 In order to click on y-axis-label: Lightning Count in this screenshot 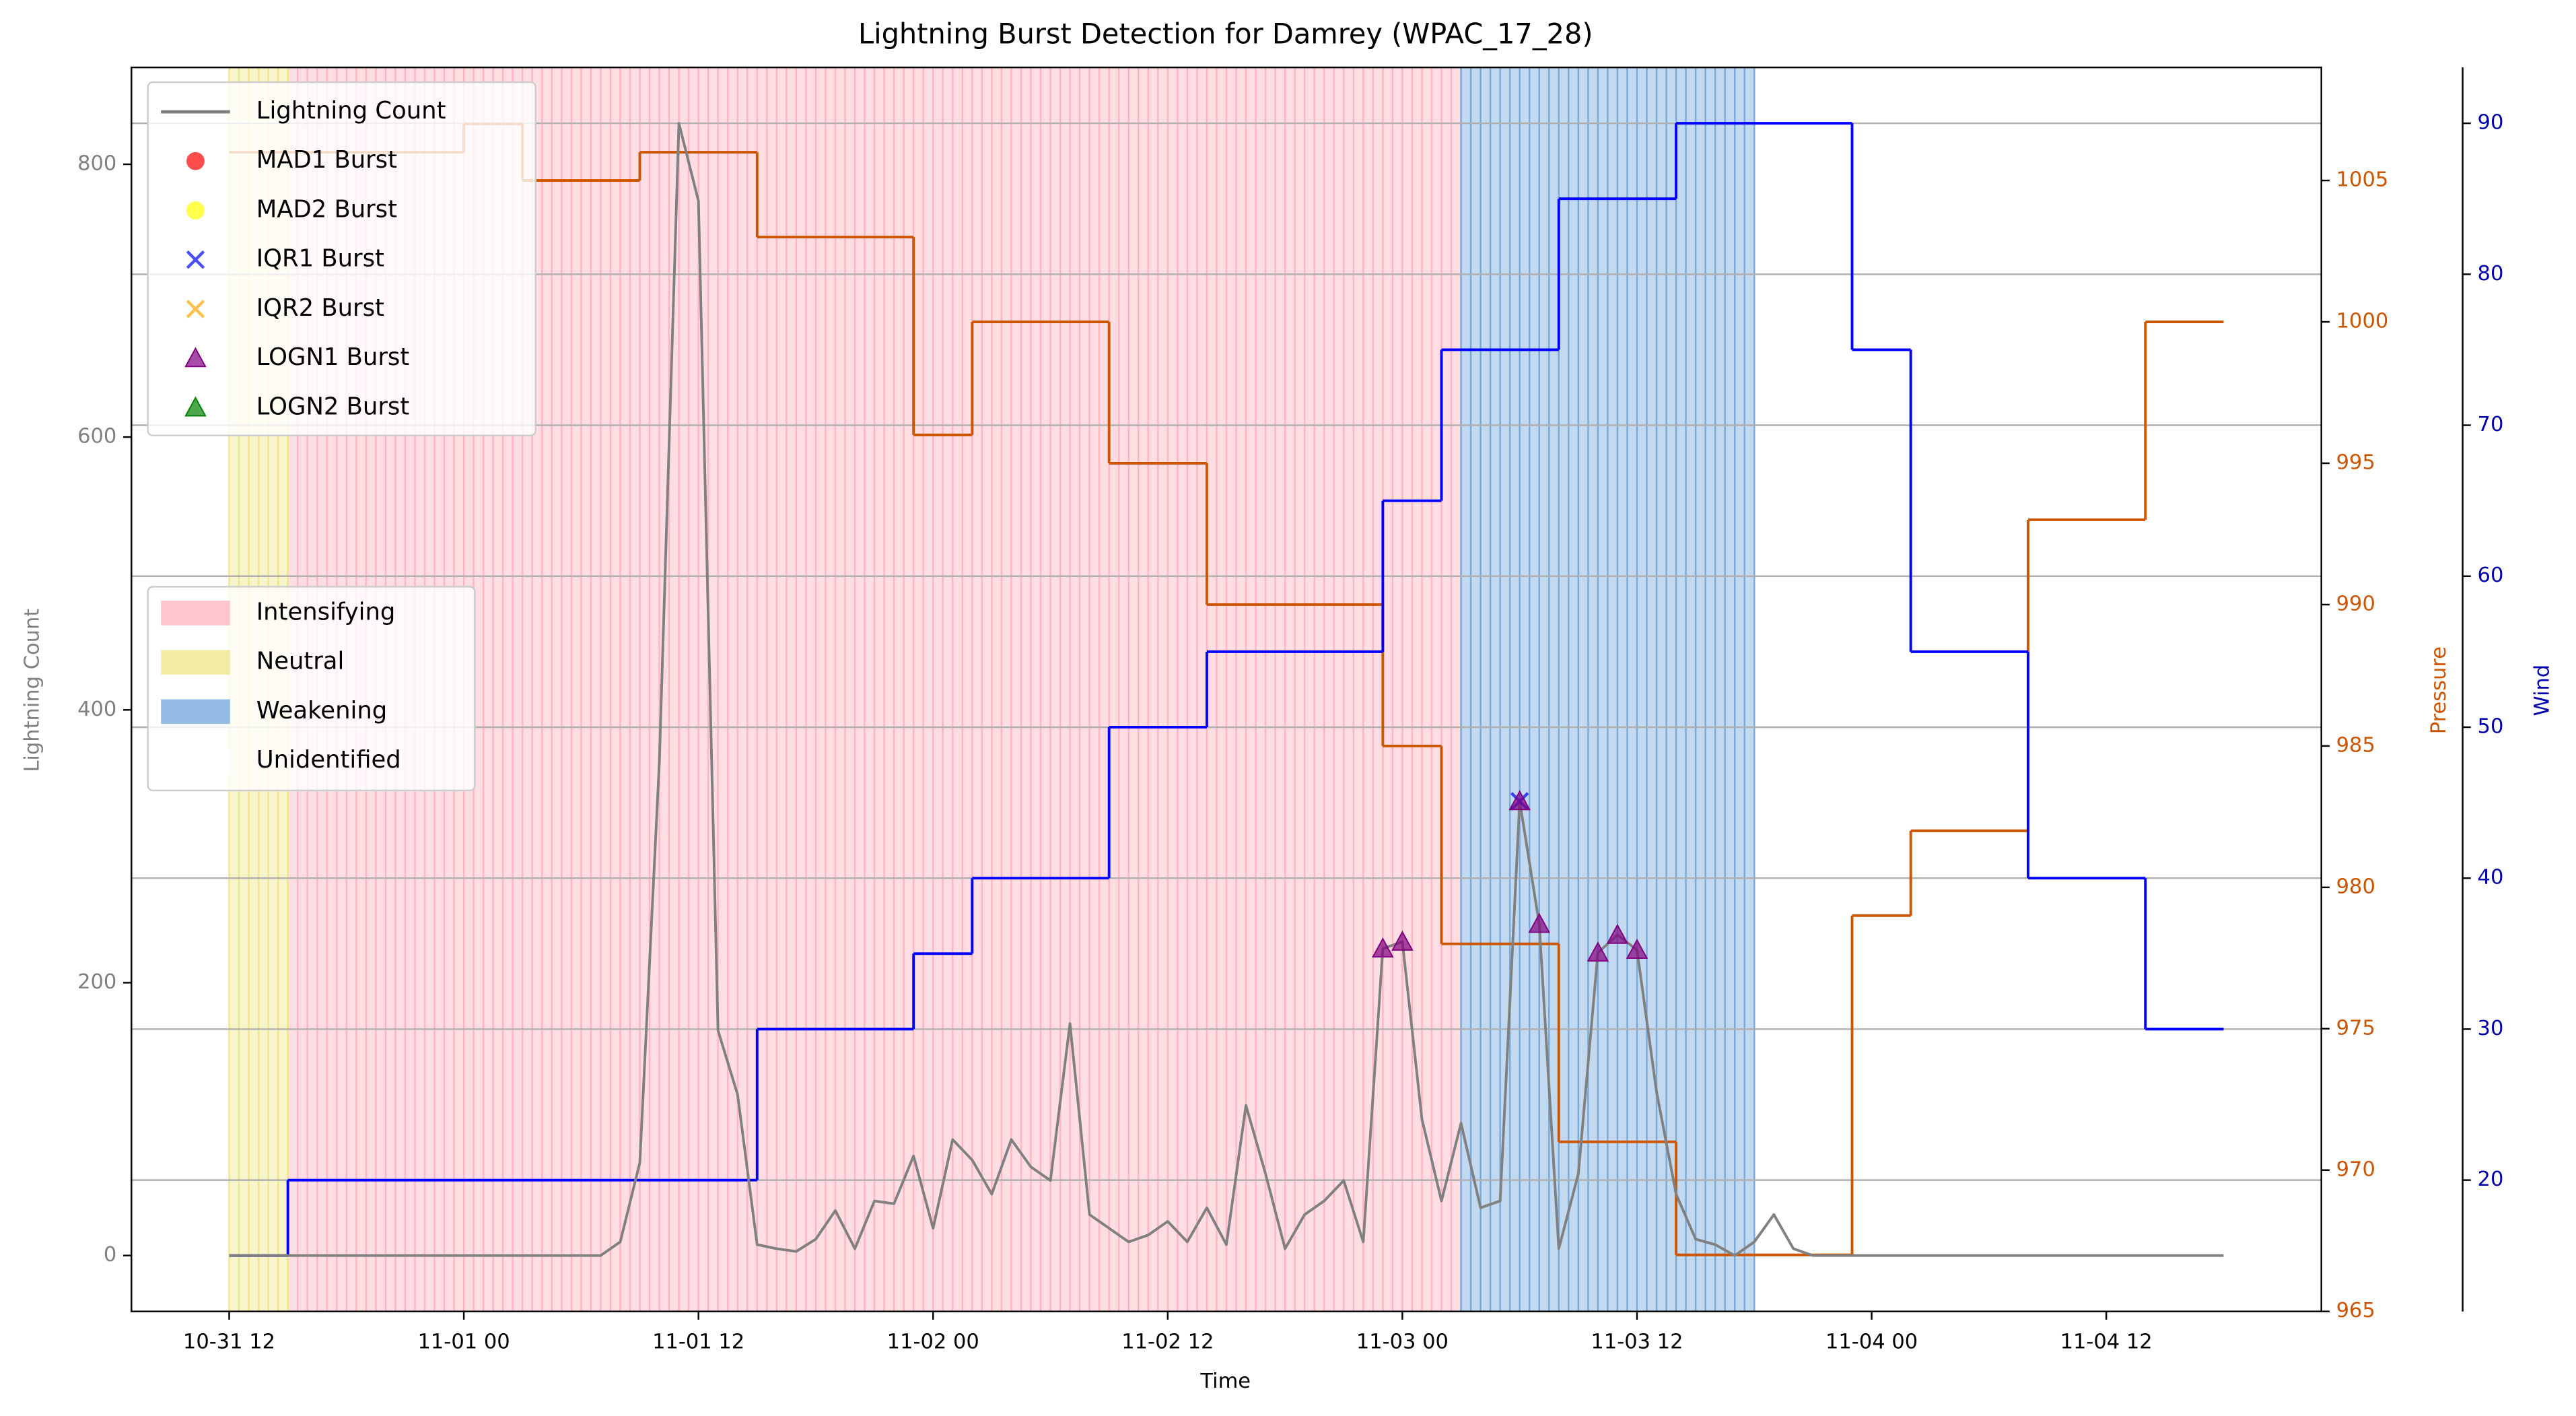, I will do `click(32, 690)`.